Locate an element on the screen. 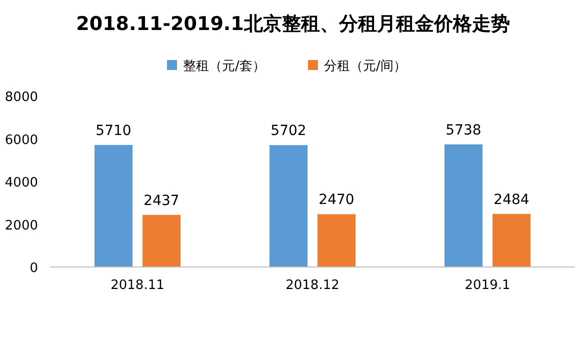  data-label: 5702 is located at coordinates (288, 131).